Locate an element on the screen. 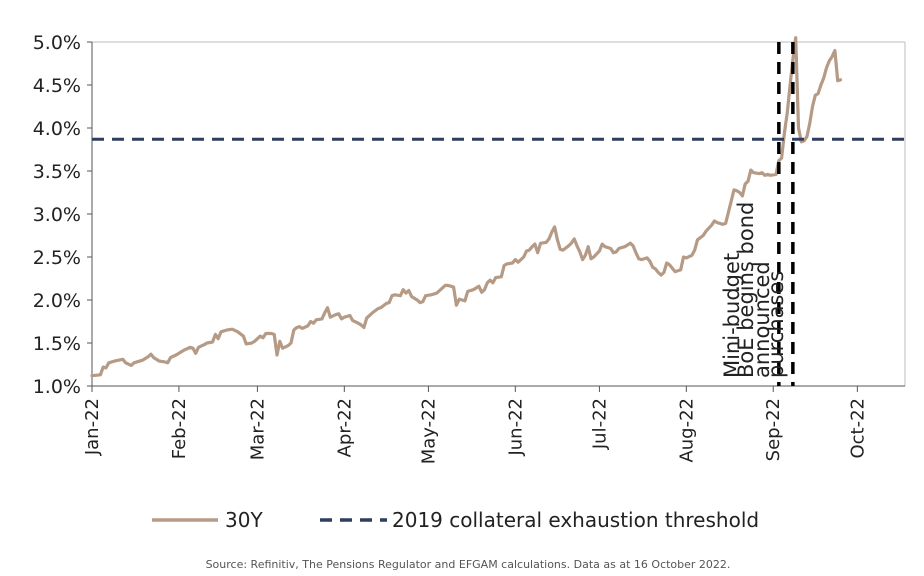 Image resolution: width=924 pixels, height=576 pixels. y-tick-label: 1.5% is located at coordinates (57, 344).